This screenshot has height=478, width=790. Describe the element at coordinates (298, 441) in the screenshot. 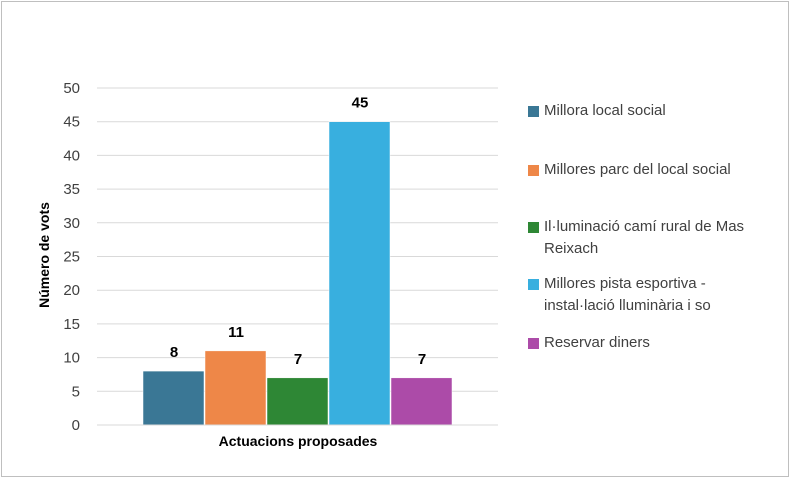

I see `x-axis-title: Actuacions proposades` at that location.